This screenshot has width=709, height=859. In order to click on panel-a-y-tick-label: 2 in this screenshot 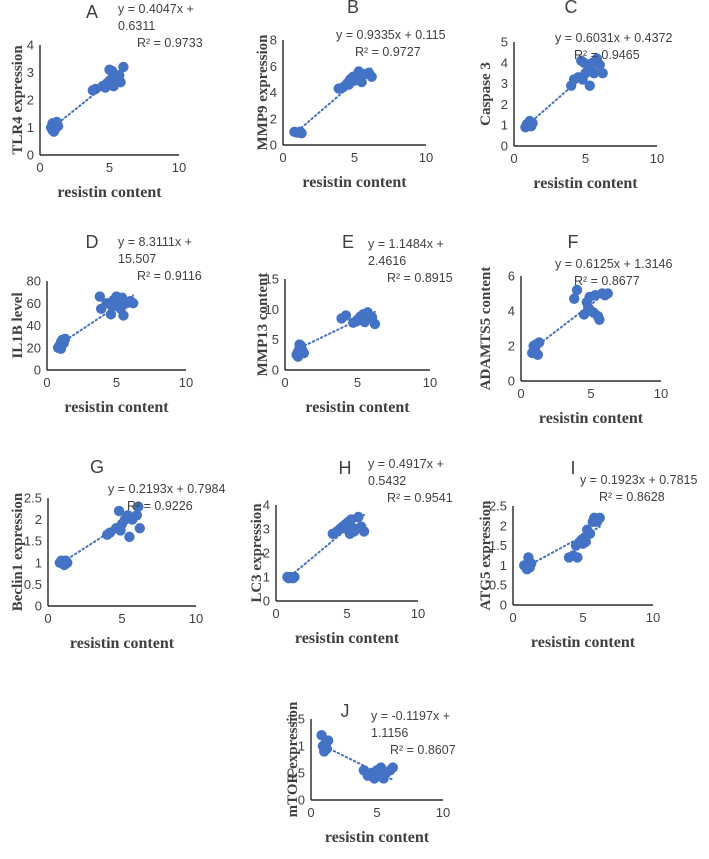, I will do `click(30, 100)`.